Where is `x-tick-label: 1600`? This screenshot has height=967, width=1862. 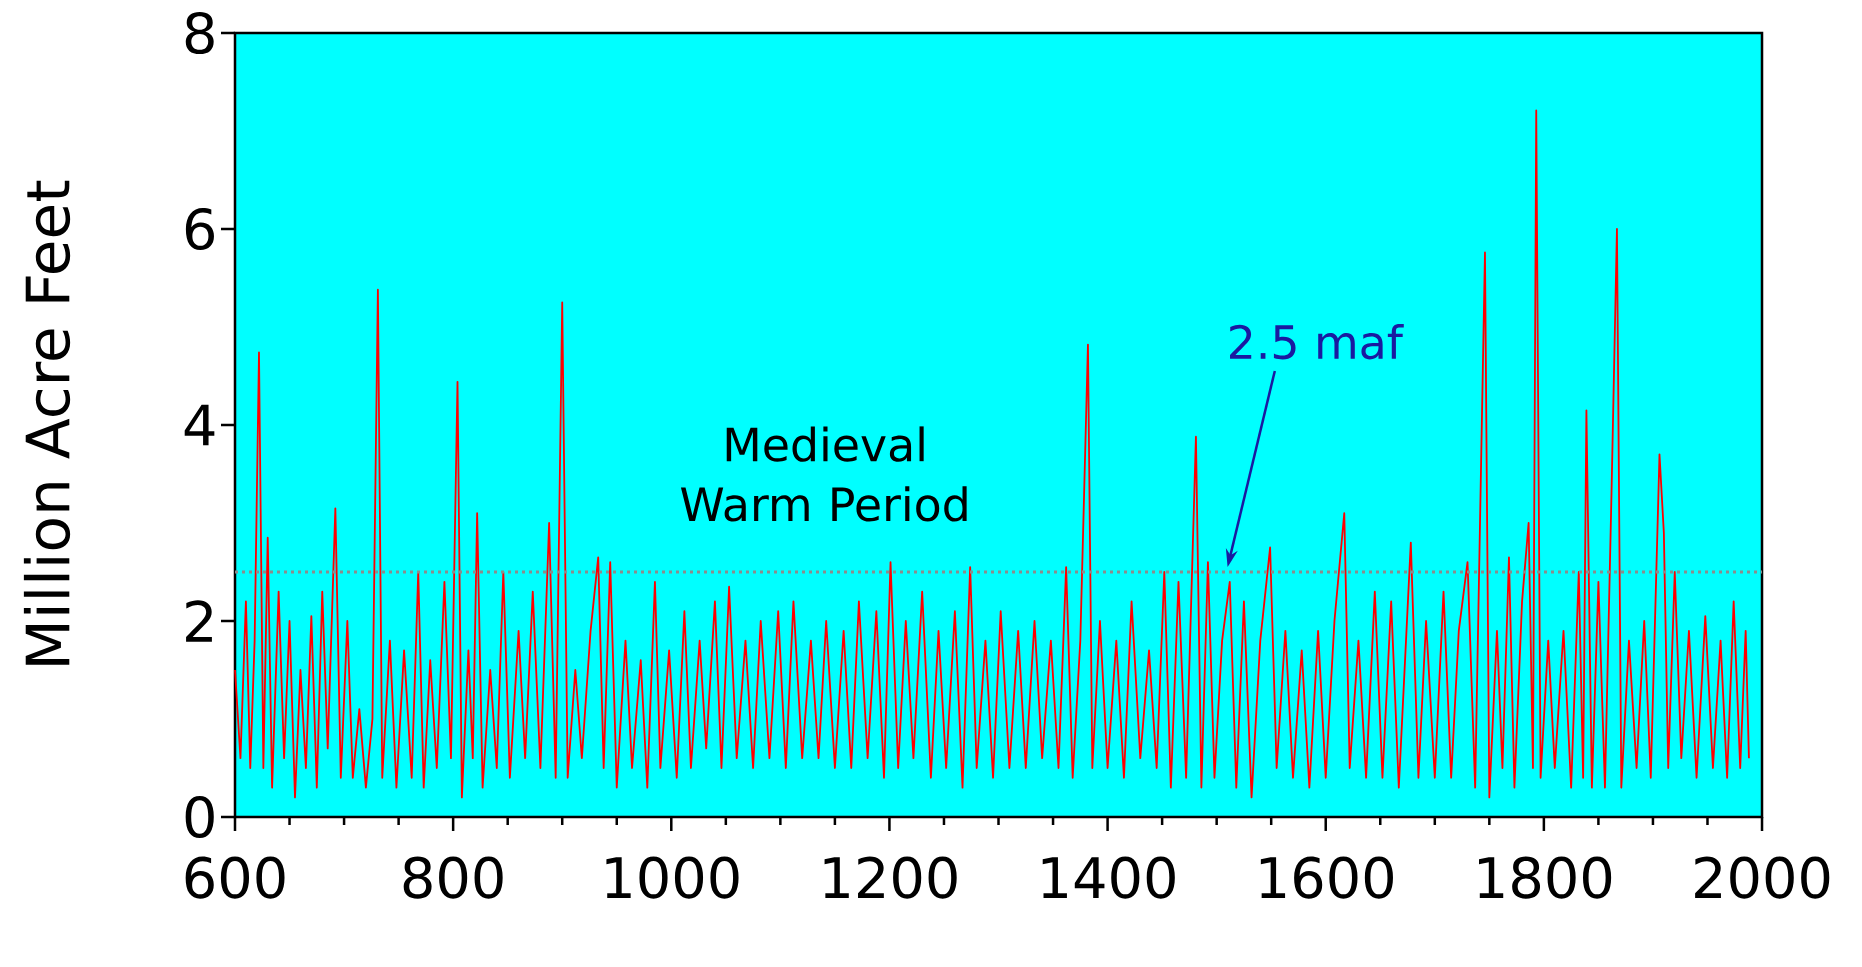 x-tick-label: 1600 is located at coordinates (1326, 877).